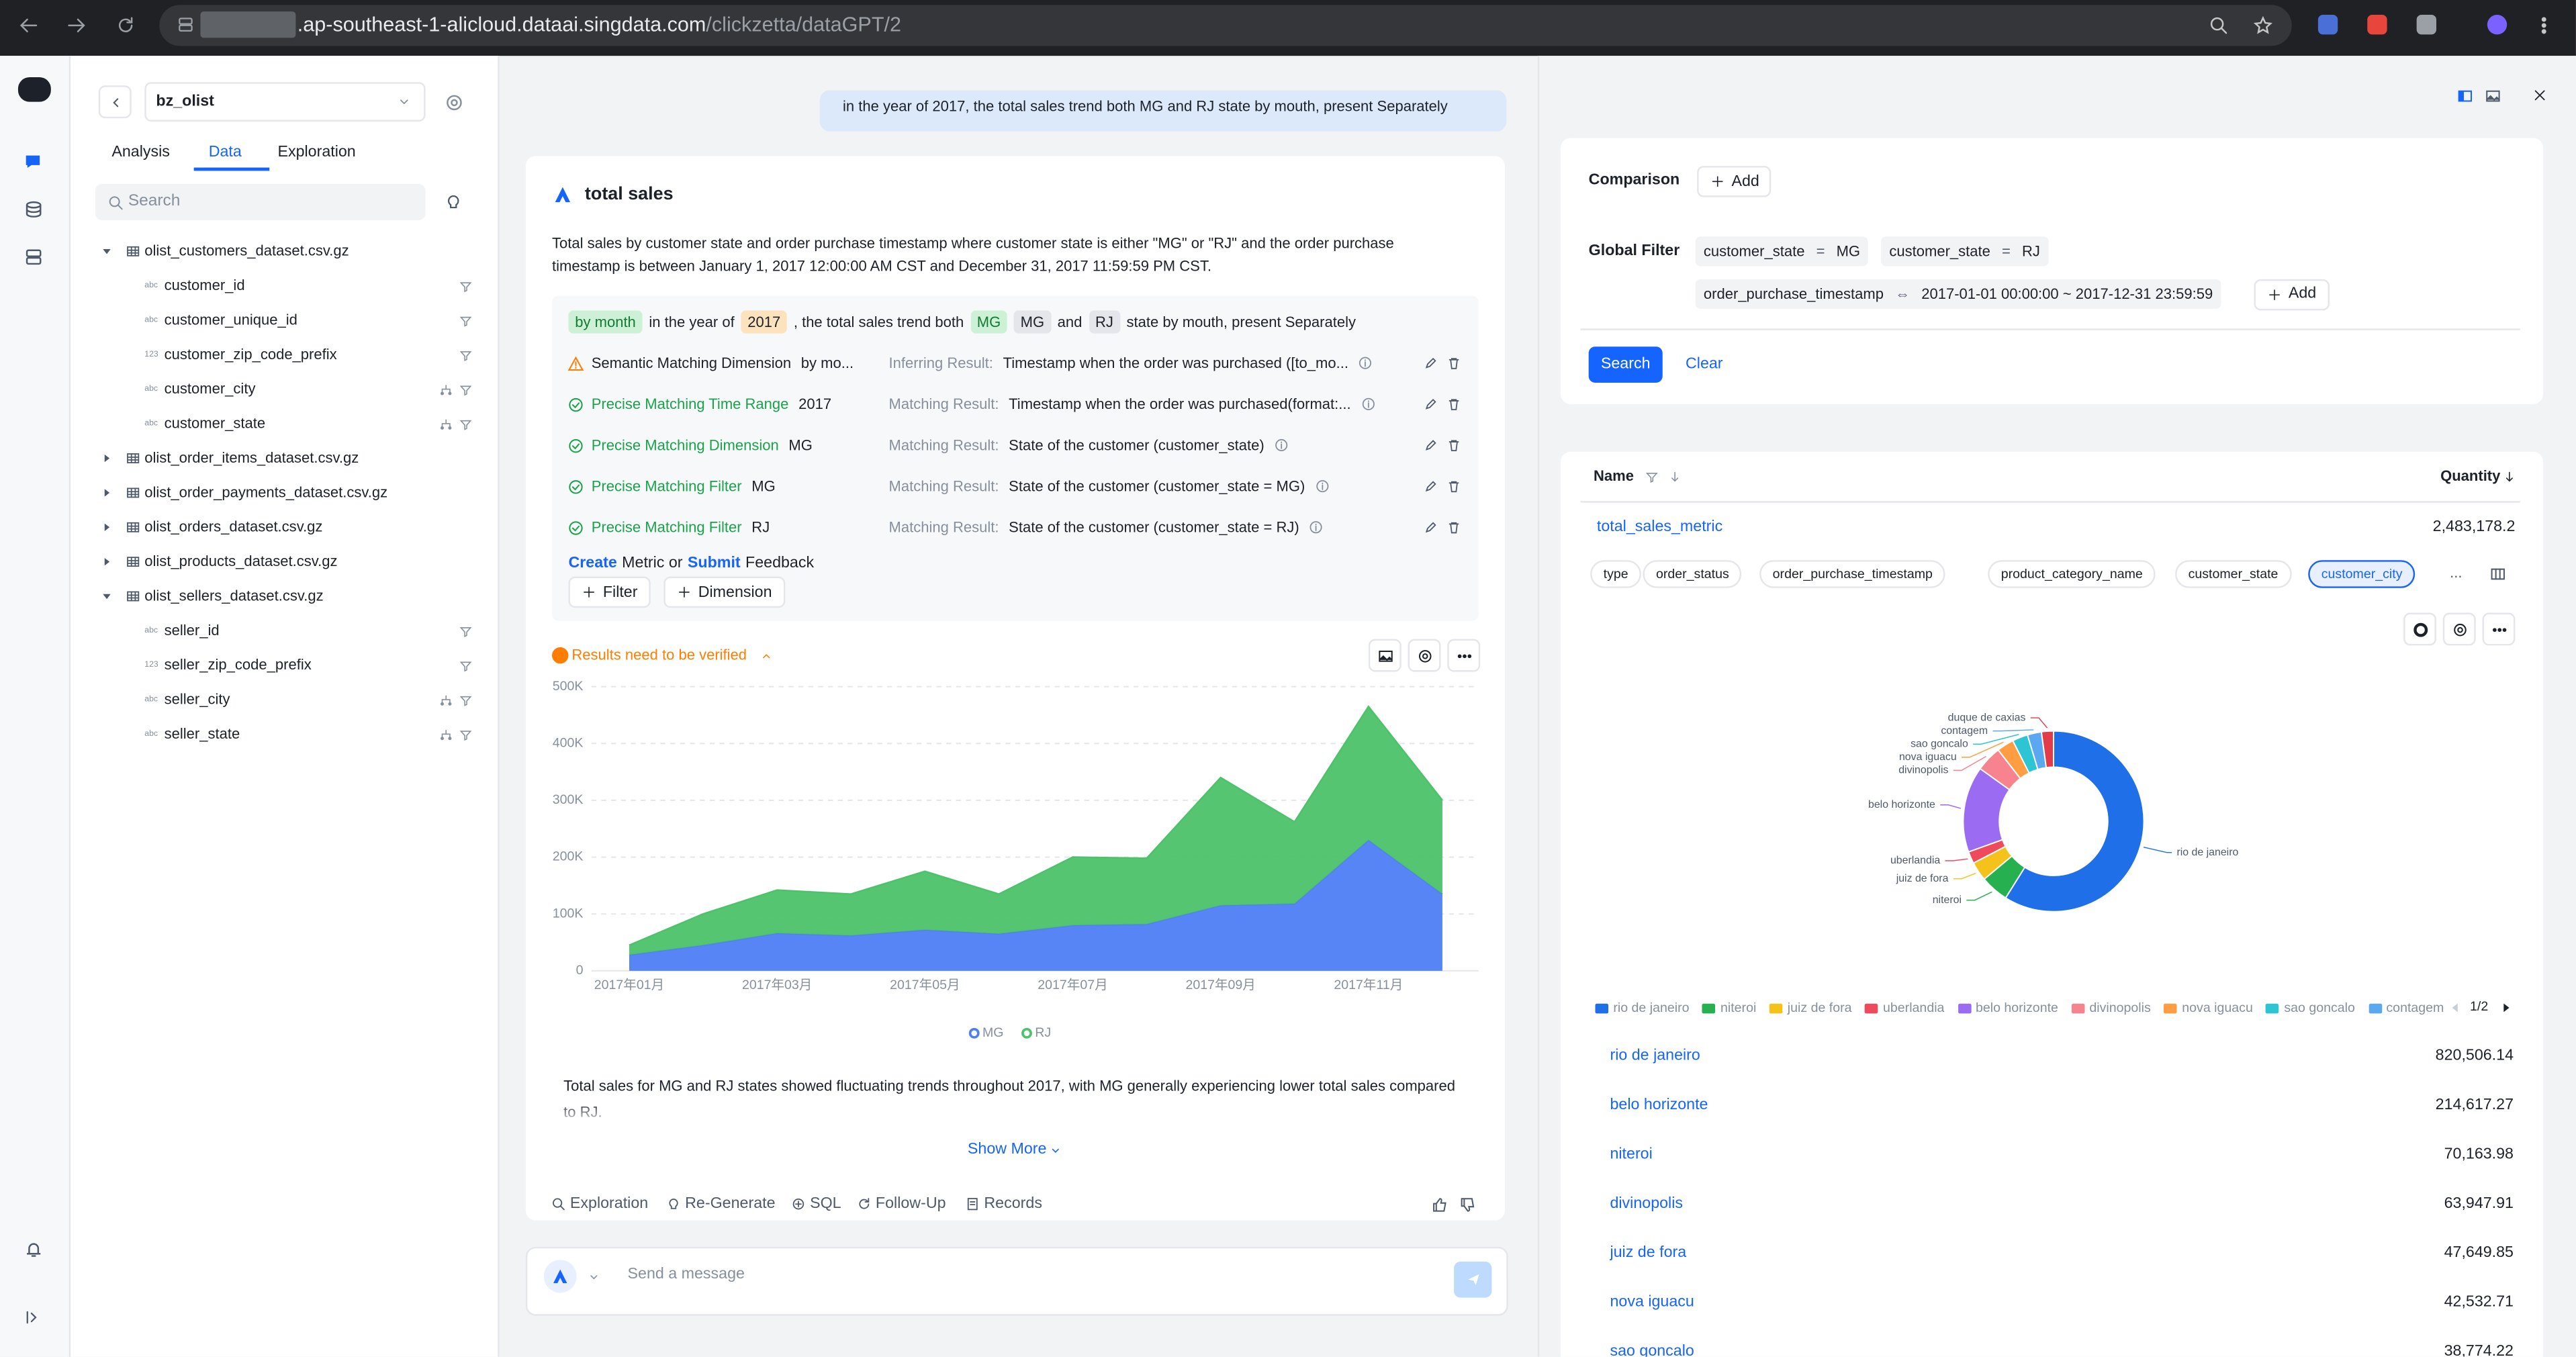 This screenshot has height=1357, width=2576. Describe the element at coordinates (1915, 860) in the screenshot. I see `slice-label: uberlandia` at that location.